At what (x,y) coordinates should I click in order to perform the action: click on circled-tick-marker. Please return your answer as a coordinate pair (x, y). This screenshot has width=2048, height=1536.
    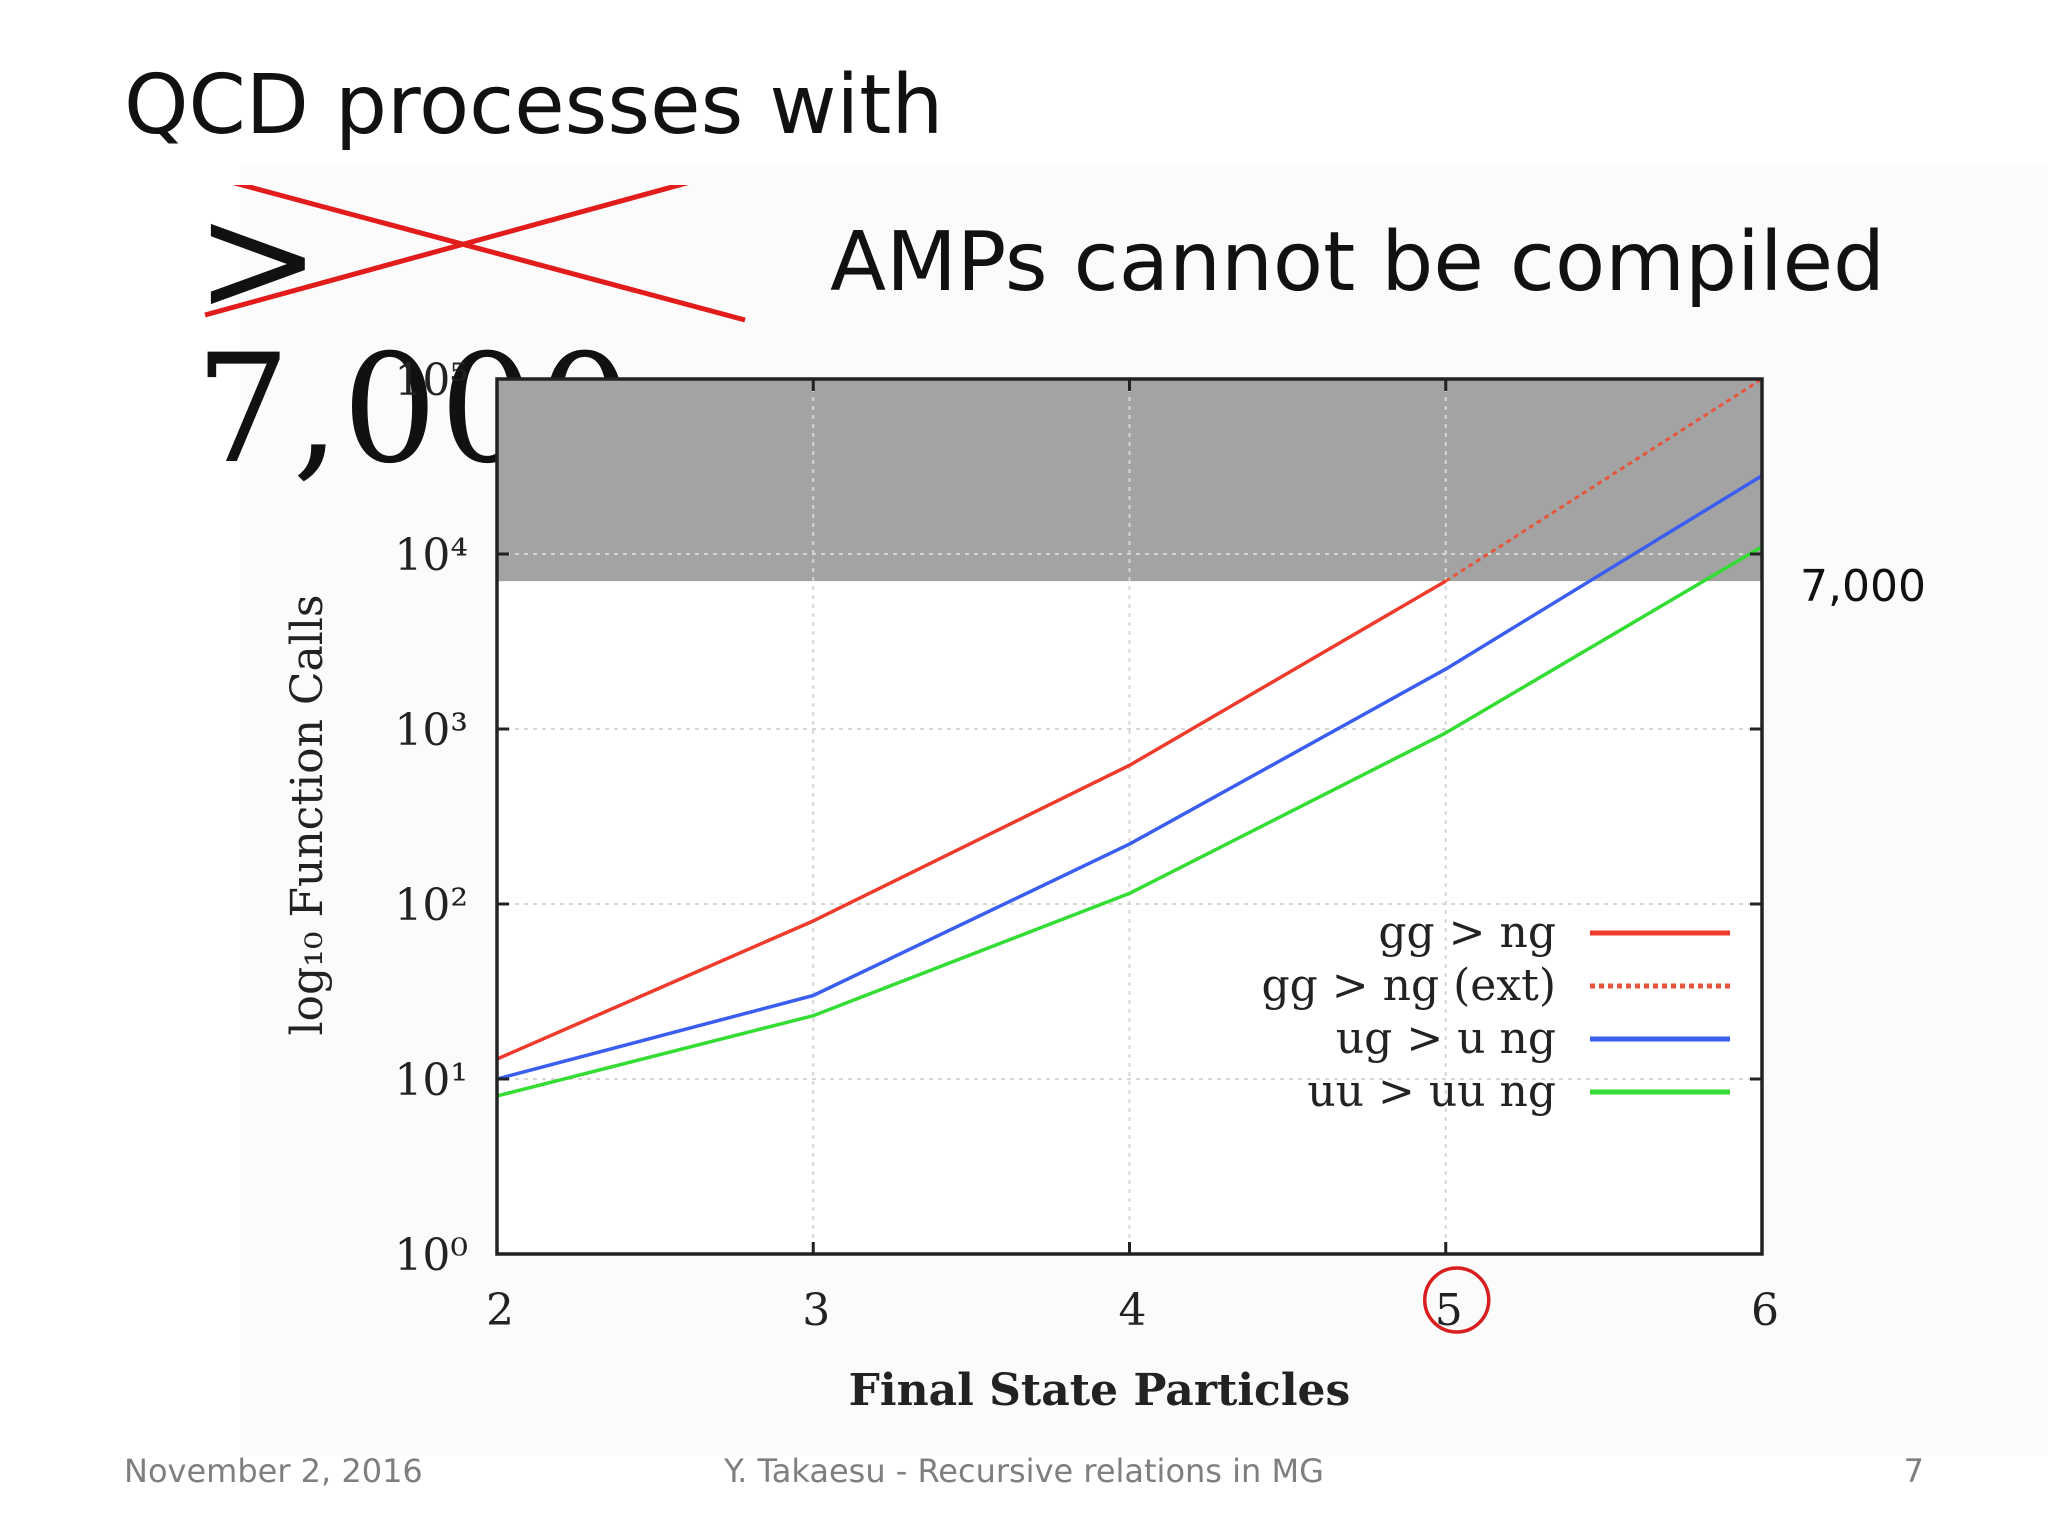
    Looking at the image, I should click on (1457, 1300).